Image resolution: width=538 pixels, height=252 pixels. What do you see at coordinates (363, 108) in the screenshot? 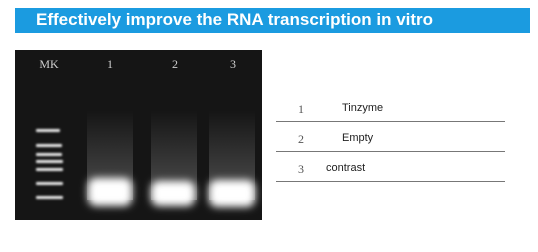
I see `row-label: Tinzyme` at bounding box center [363, 108].